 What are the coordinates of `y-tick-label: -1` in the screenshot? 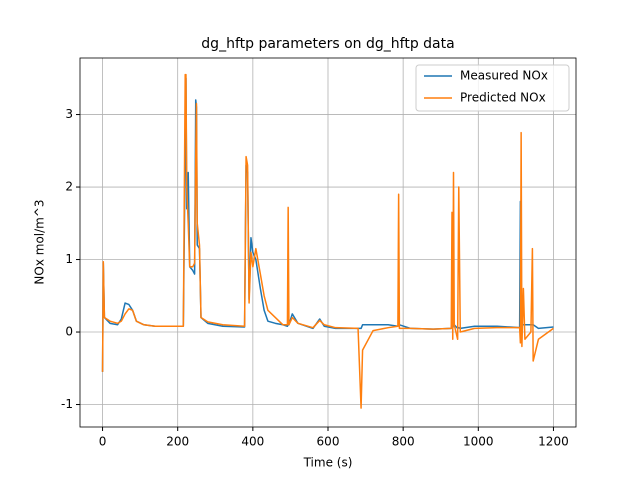 It's located at (67, 404).